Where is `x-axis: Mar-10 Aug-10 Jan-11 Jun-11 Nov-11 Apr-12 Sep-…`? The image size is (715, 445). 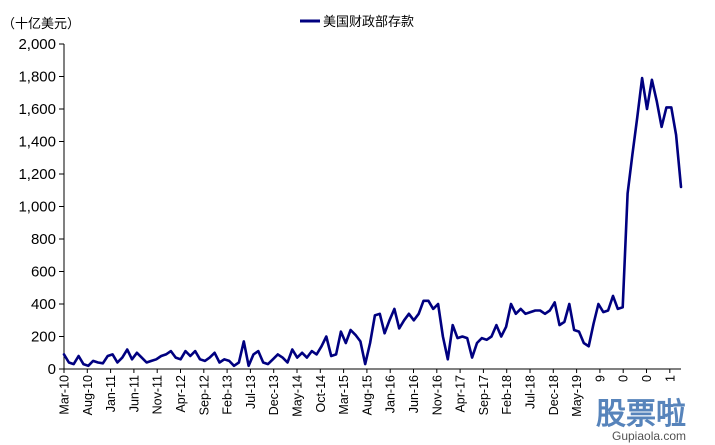
x-axis: Mar-10 Aug-10 Jan-11 Jun-11 Nov-11 Apr-12 Sep-… is located at coordinates (369, 392).